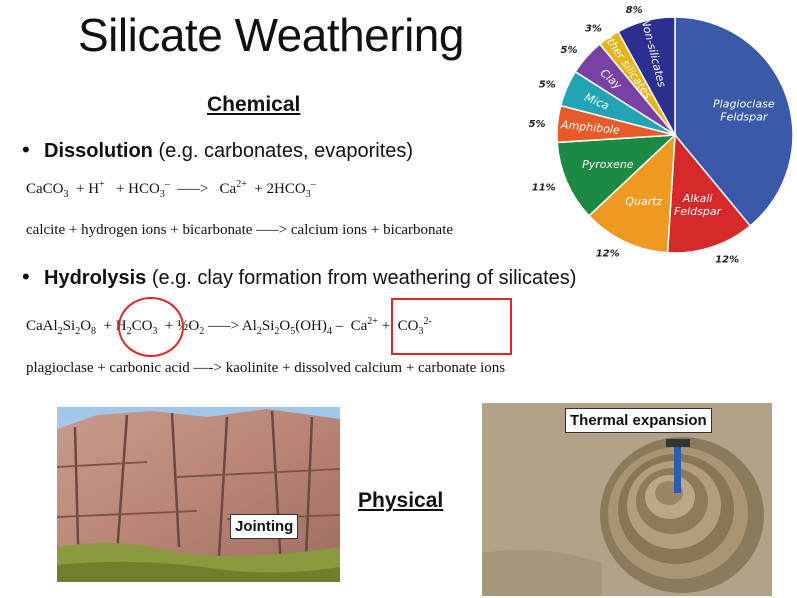 Image resolution: width=797 pixels, height=598 pixels. What do you see at coordinates (744, 111) in the screenshot?
I see `slice-label-plagioclase-feldspar: Plagioclase Feldspar` at bounding box center [744, 111].